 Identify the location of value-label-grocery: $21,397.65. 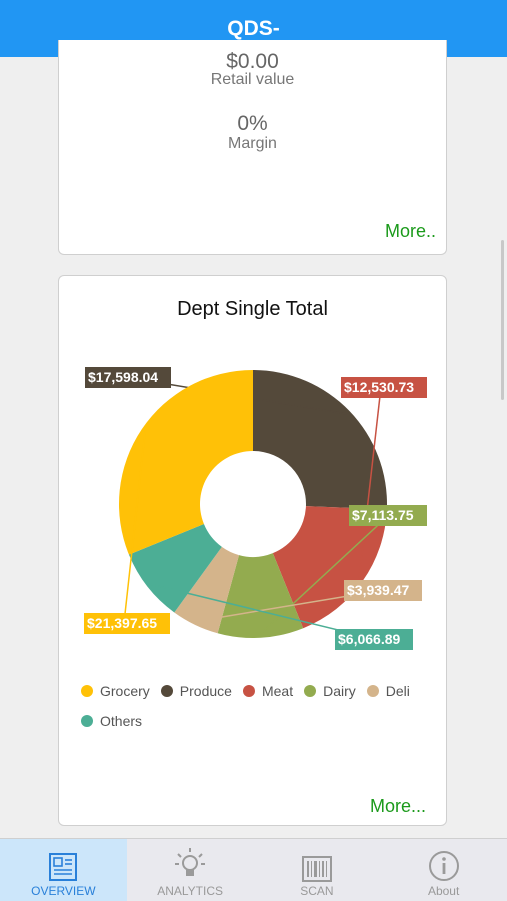
(122, 623).